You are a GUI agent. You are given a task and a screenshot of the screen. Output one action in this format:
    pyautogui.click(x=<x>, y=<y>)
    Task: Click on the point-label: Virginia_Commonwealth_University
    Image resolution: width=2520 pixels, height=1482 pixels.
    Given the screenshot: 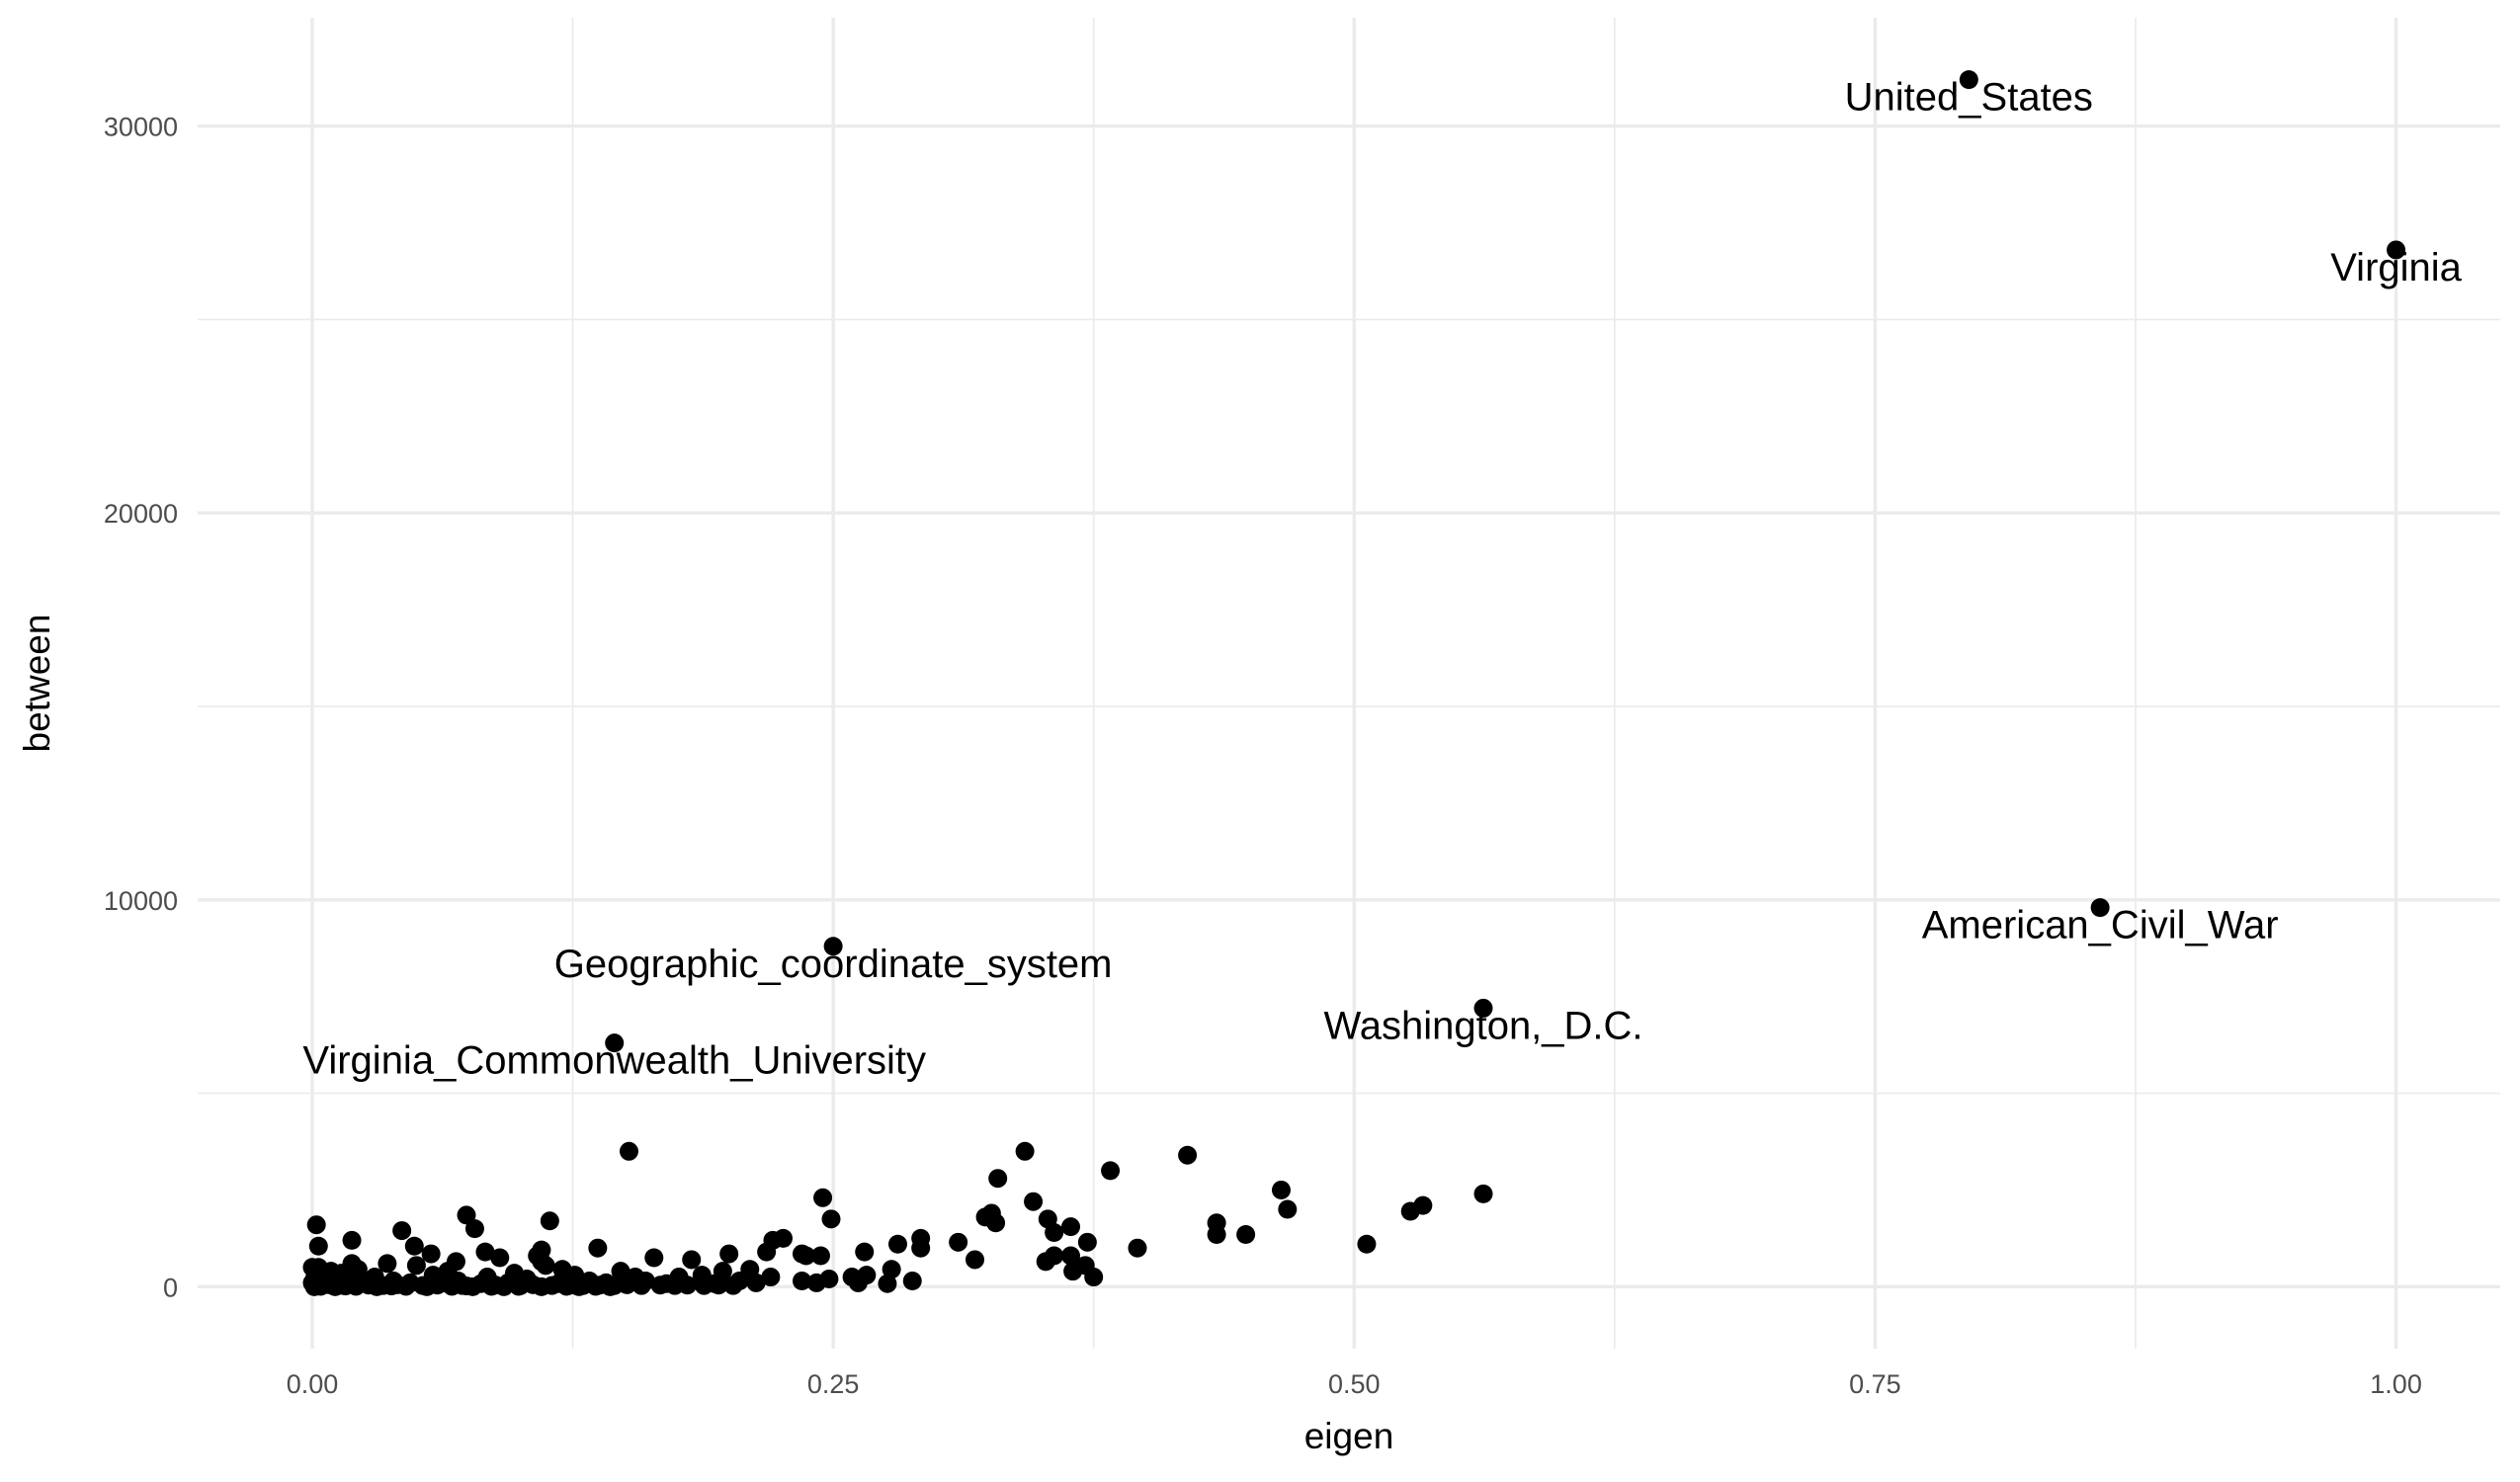 What is the action you would take?
    pyautogui.click(x=614, y=1061)
    